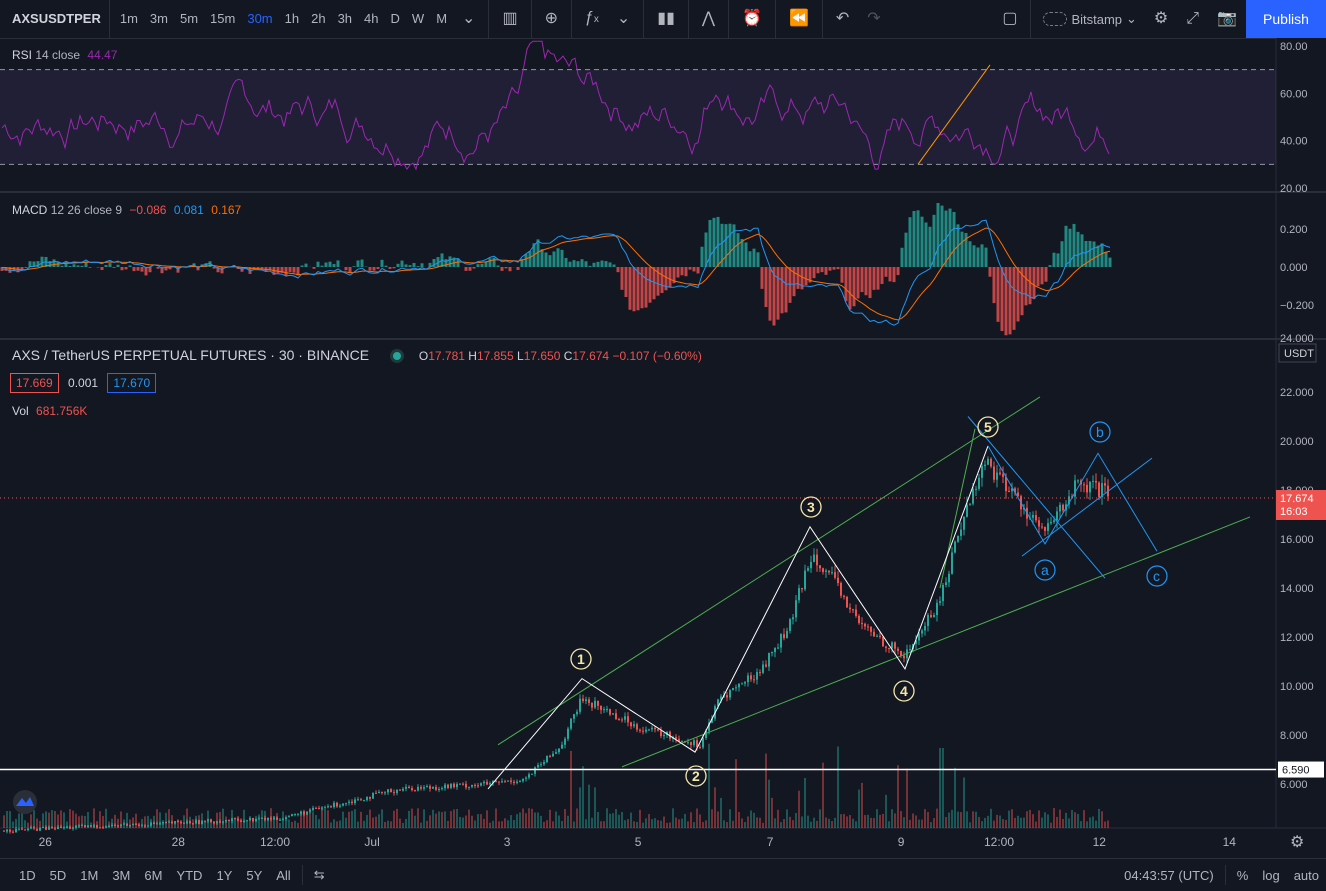 This screenshot has height=891, width=1326. I want to click on interval-5m: 5m, so click(189, 18).